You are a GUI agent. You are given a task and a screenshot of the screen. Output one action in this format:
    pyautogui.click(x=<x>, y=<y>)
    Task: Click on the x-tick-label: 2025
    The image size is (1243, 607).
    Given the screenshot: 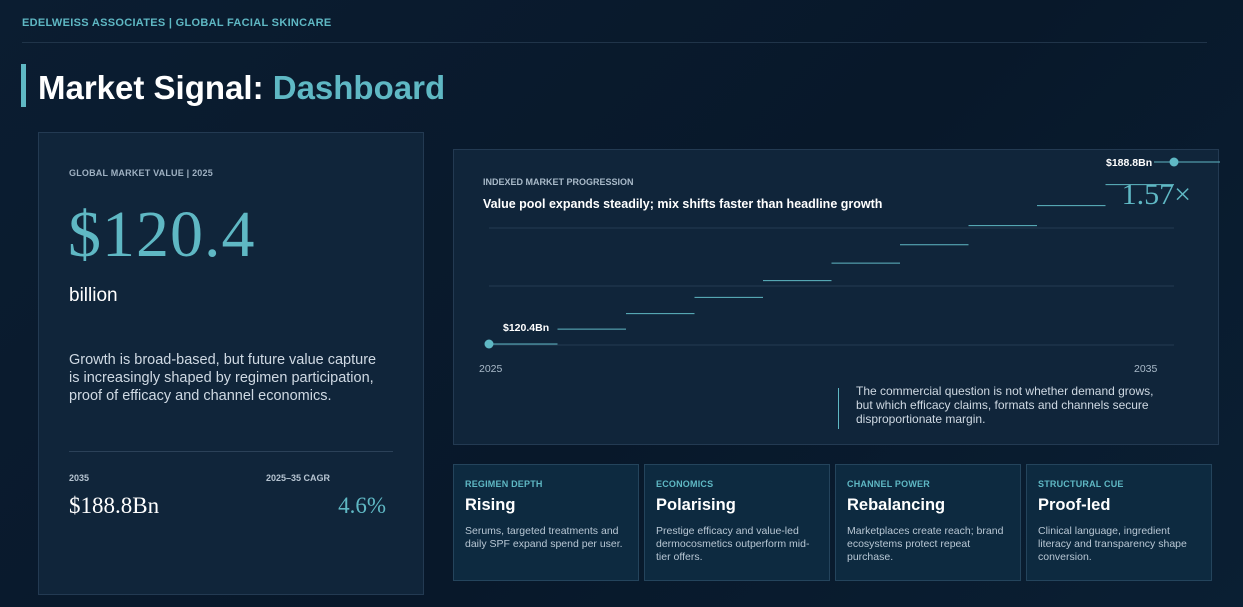 What is the action you would take?
    pyautogui.click(x=491, y=369)
    